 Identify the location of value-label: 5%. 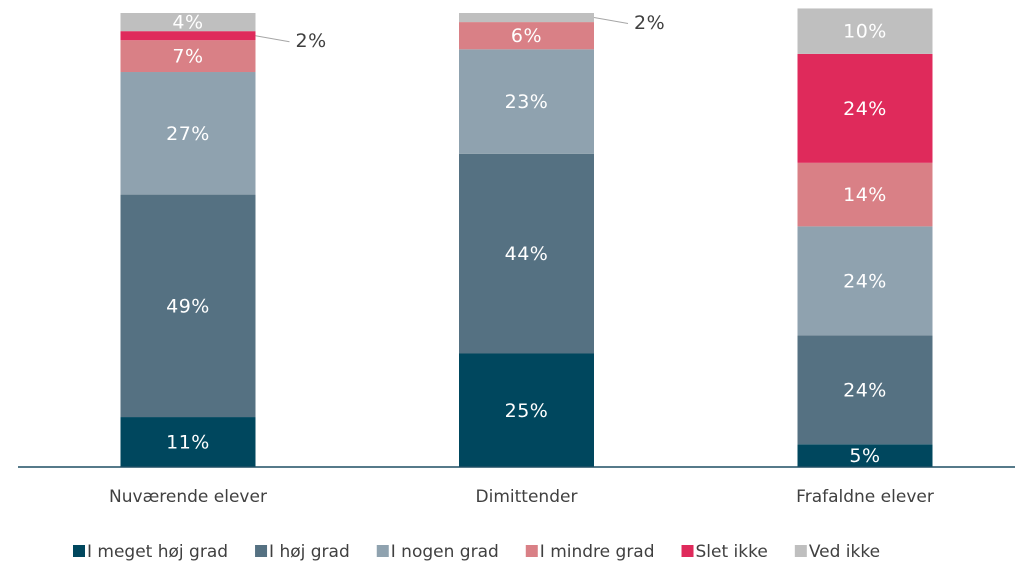
(864, 456).